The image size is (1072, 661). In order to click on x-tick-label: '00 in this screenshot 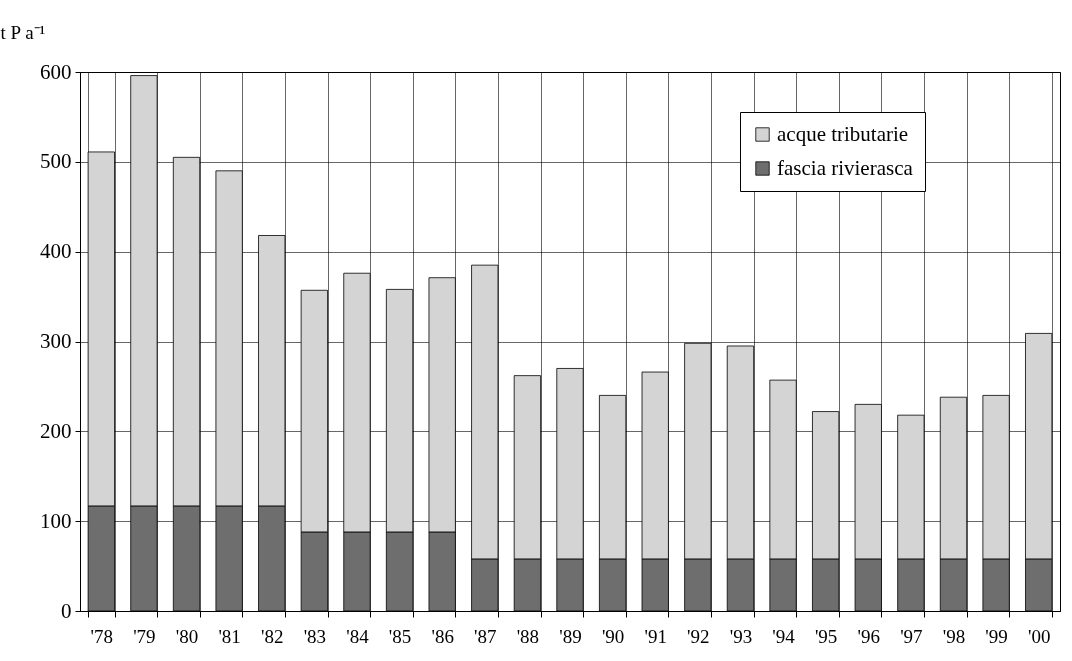, I will do `click(1039, 636)`.